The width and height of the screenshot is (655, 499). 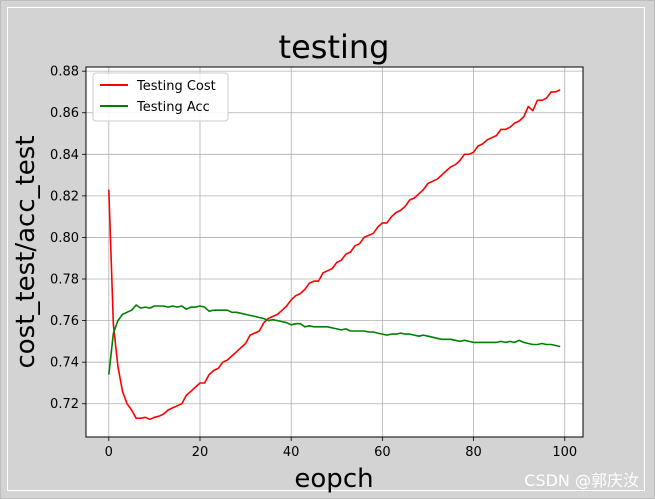 What do you see at coordinates (160, 97) in the screenshot?
I see `legend: Testing Cost Testing Acc` at bounding box center [160, 97].